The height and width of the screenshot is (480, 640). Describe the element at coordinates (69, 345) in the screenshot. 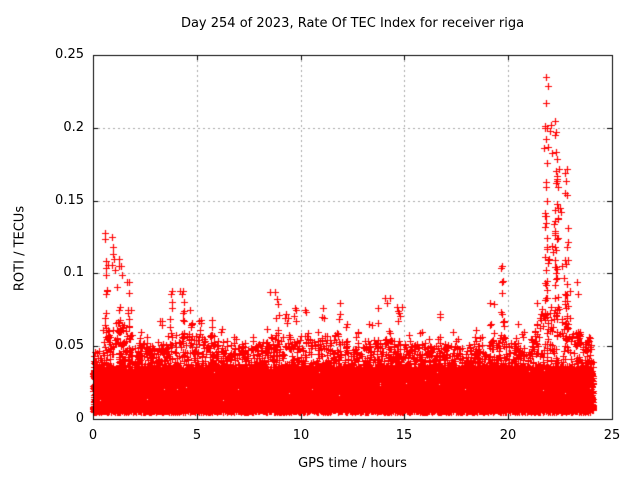

I see `y-tick-label: 0.05` at that location.